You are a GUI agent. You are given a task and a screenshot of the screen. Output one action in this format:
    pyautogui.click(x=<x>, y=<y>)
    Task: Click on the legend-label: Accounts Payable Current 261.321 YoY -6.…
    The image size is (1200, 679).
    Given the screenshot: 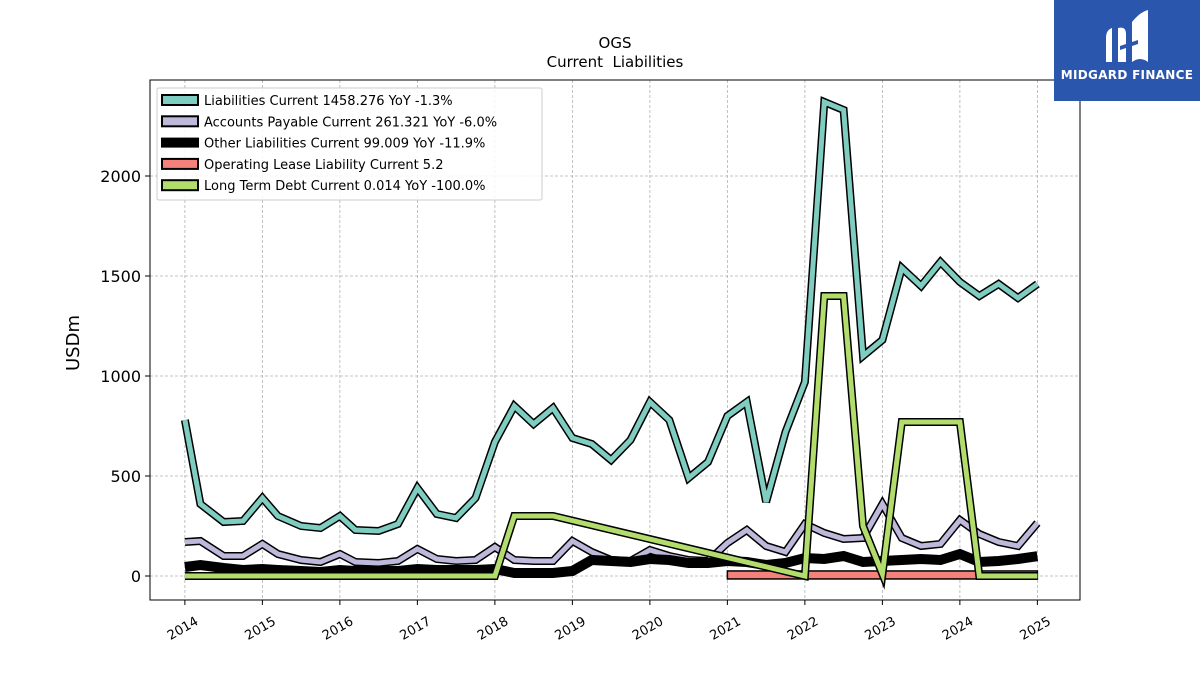 What is the action you would take?
    pyautogui.click(x=350, y=122)
    